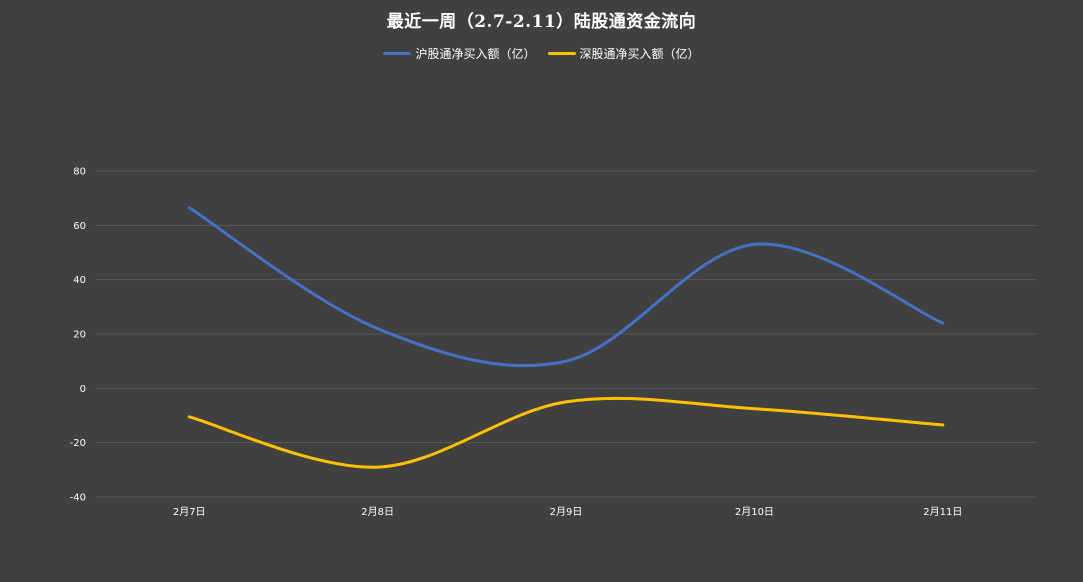  Describe the element at coordinates (78, 443) in the screenshot. I see `y-tick-label: -20` at that location.